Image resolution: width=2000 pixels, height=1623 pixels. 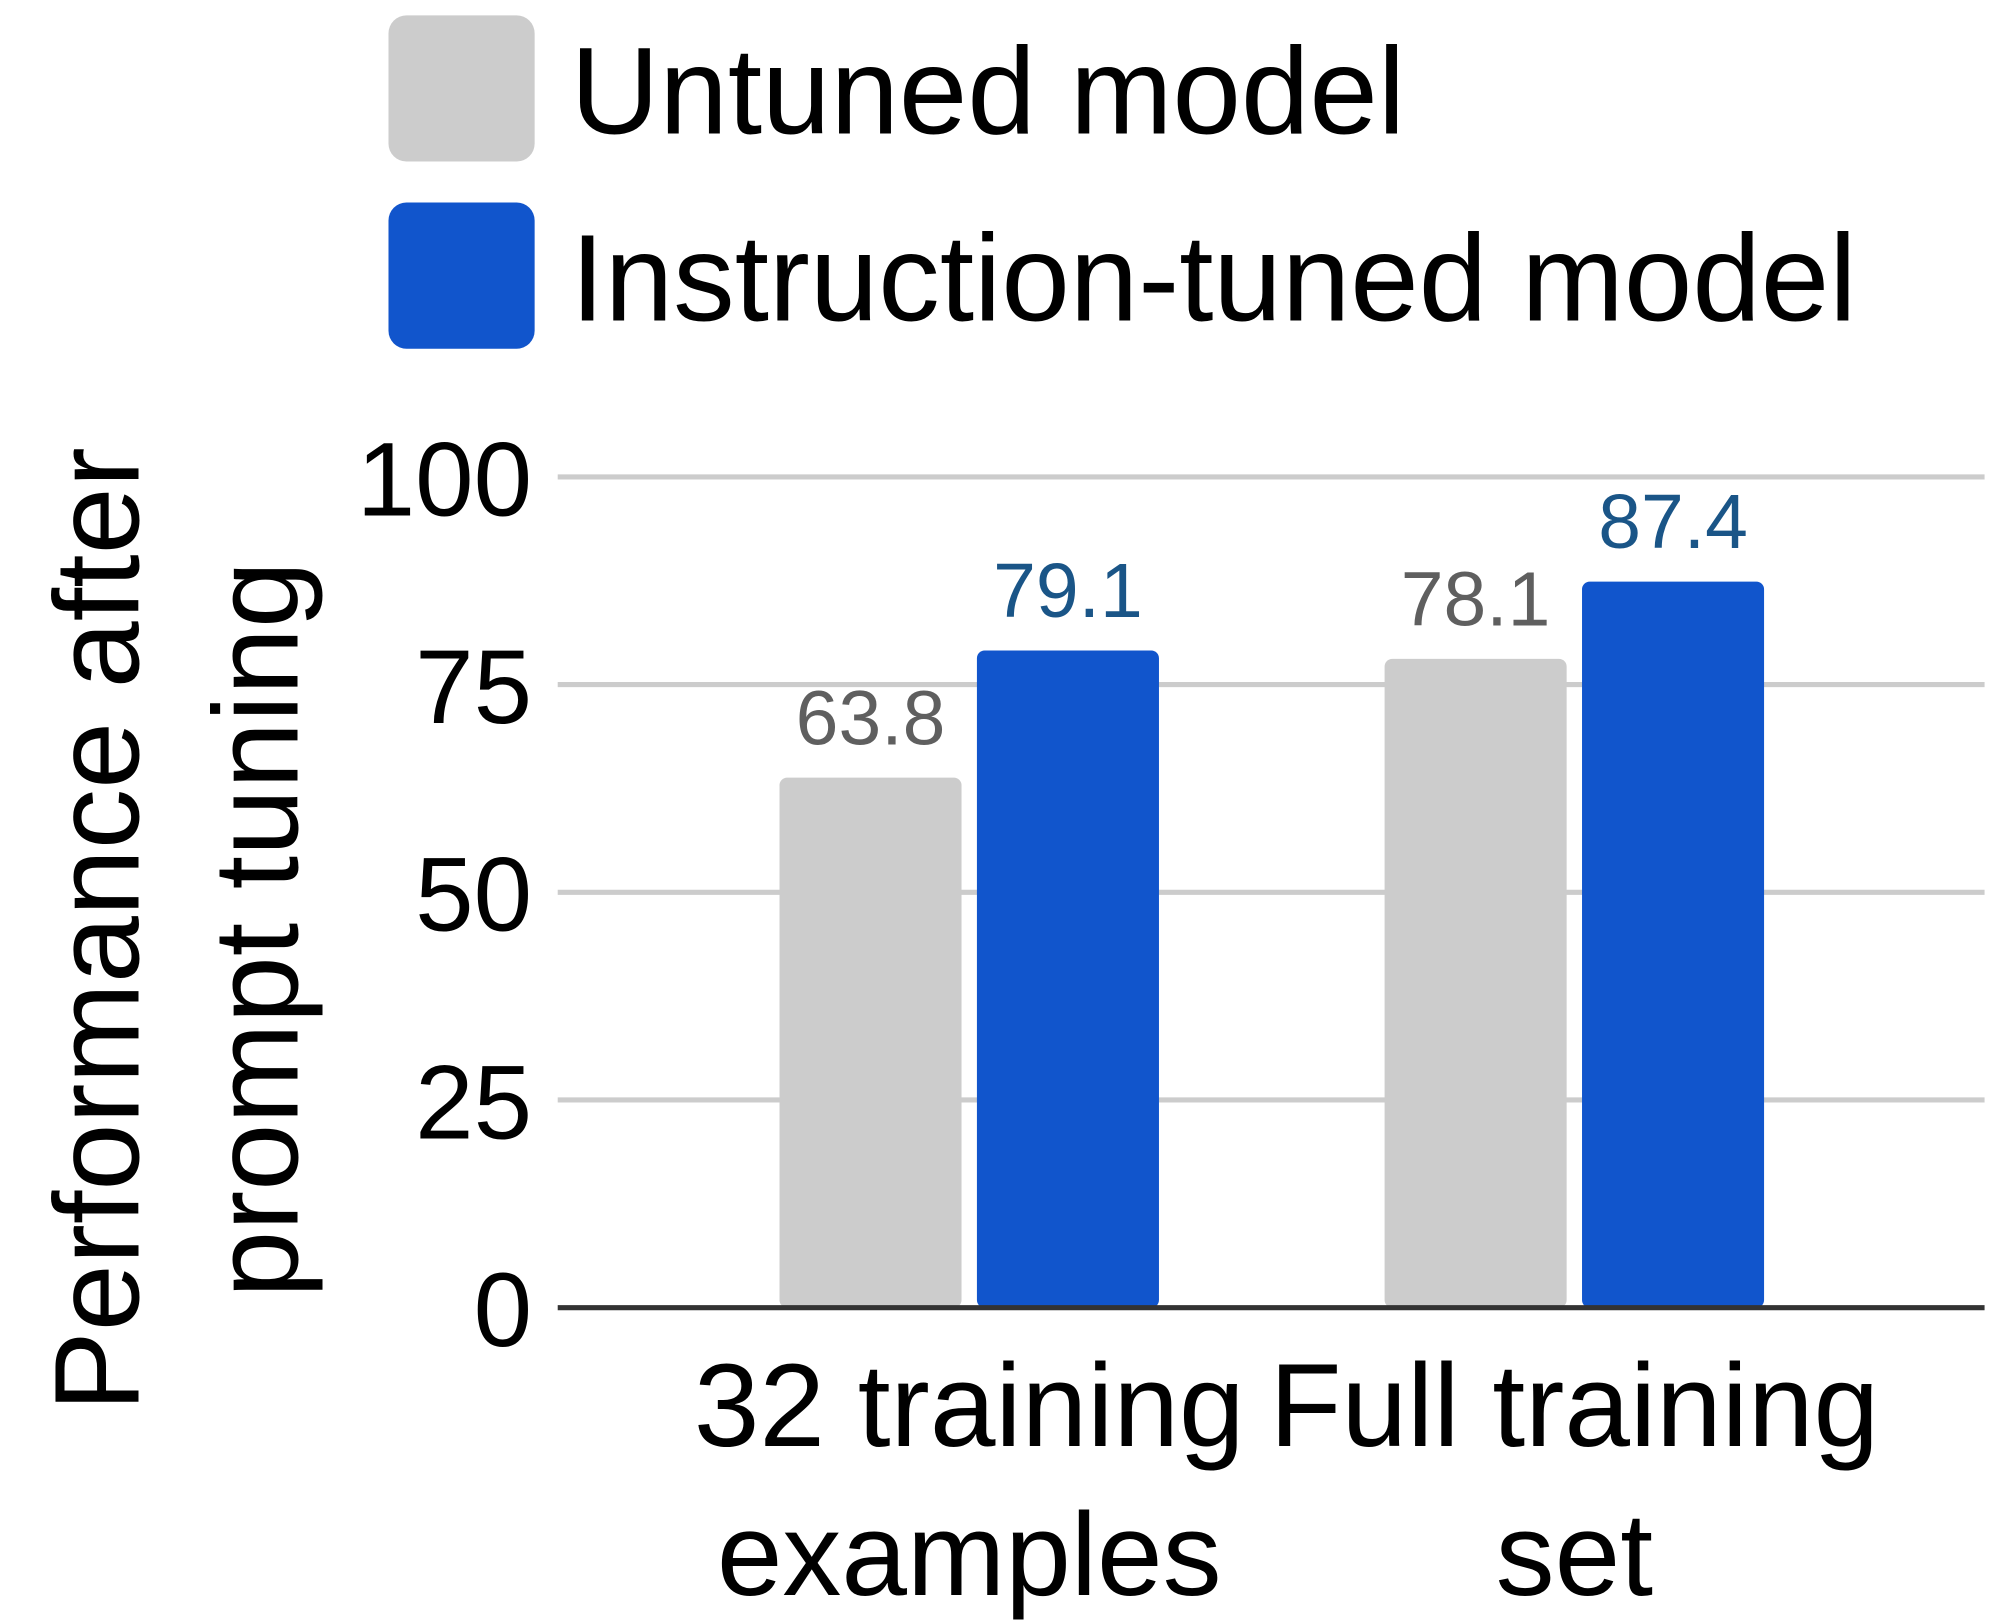 I want to click on y-tick-label: 100, so click(x=444, y=479).